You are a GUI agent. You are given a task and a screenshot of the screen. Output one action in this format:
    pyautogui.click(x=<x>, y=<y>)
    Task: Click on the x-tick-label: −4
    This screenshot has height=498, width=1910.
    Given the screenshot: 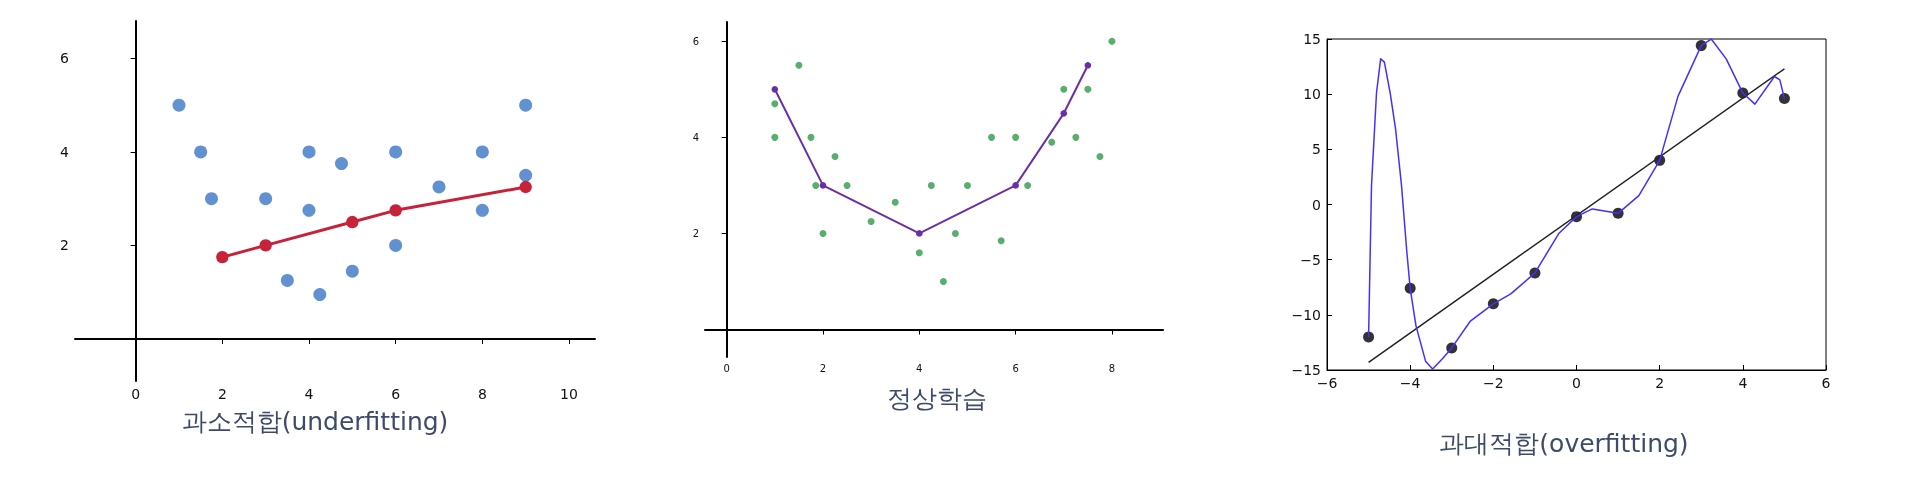 What is the action you would take?
    pyautogui.click(x=1410, y=383)
    